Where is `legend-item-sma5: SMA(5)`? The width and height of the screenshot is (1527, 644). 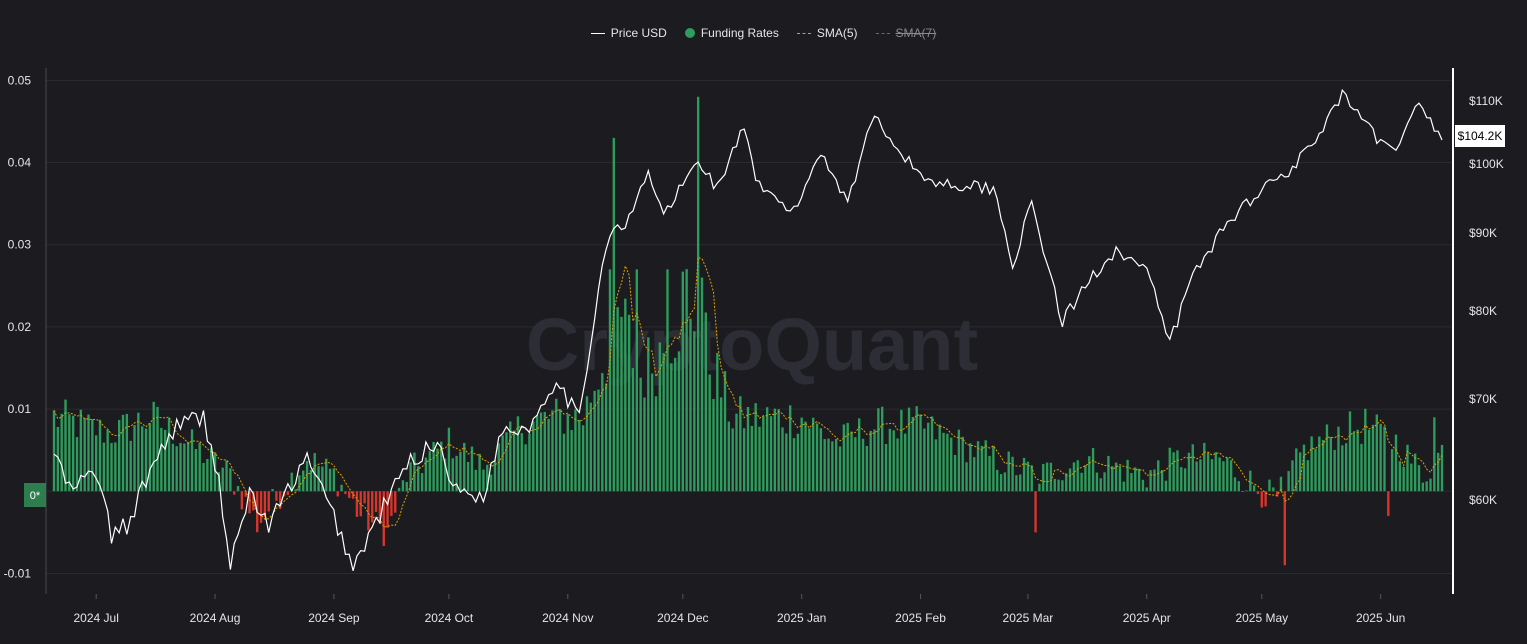
legend-item-sma5: SMA(5) is located at coordinates (827, 33).